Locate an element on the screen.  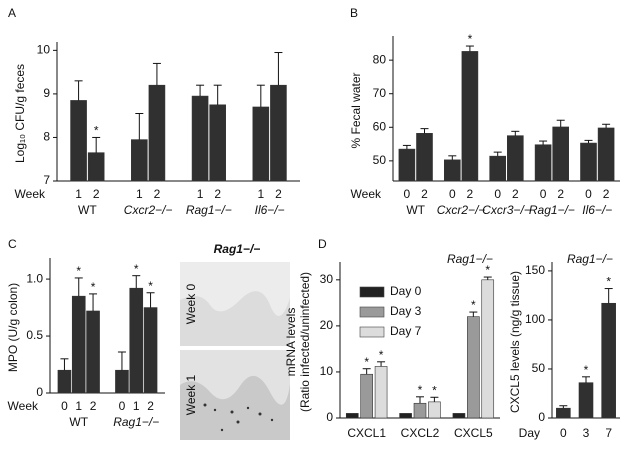
histology-images is located at coordinates (235, 351).